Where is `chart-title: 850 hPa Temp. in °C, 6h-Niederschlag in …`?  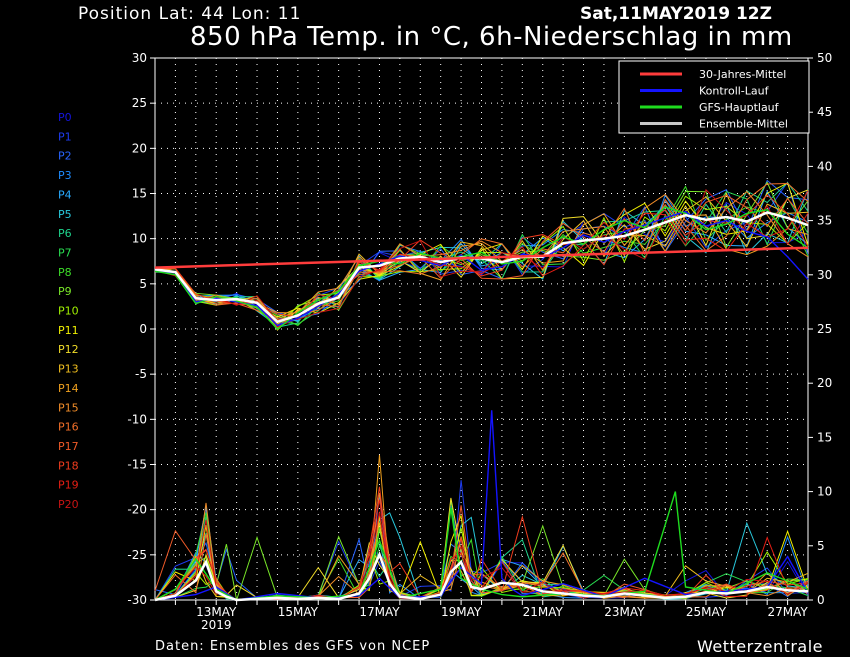 chart-title: 850 hPa Temp. in °C, 6h-Niederschlag in … is located at coordinates (491, 37).